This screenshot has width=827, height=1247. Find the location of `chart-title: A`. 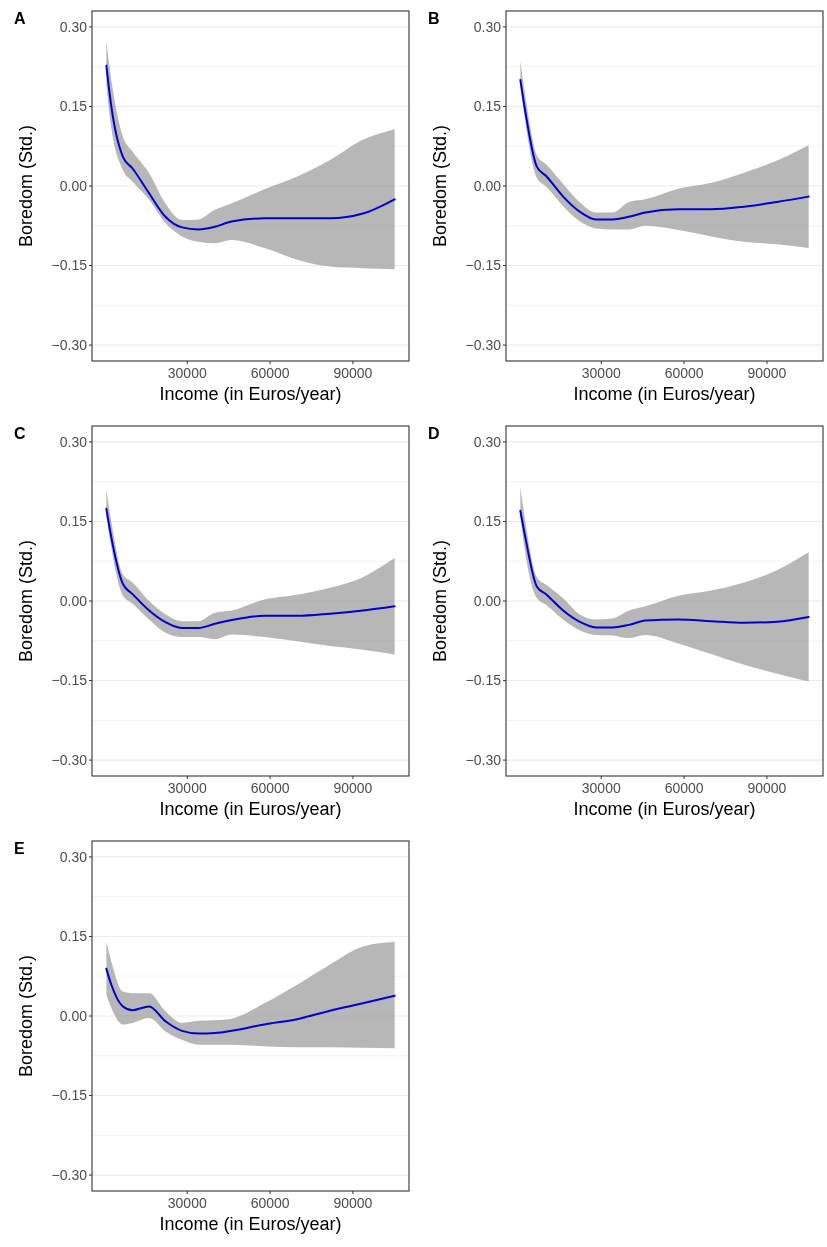

chart-title: A is located at coordinates (20, 18).